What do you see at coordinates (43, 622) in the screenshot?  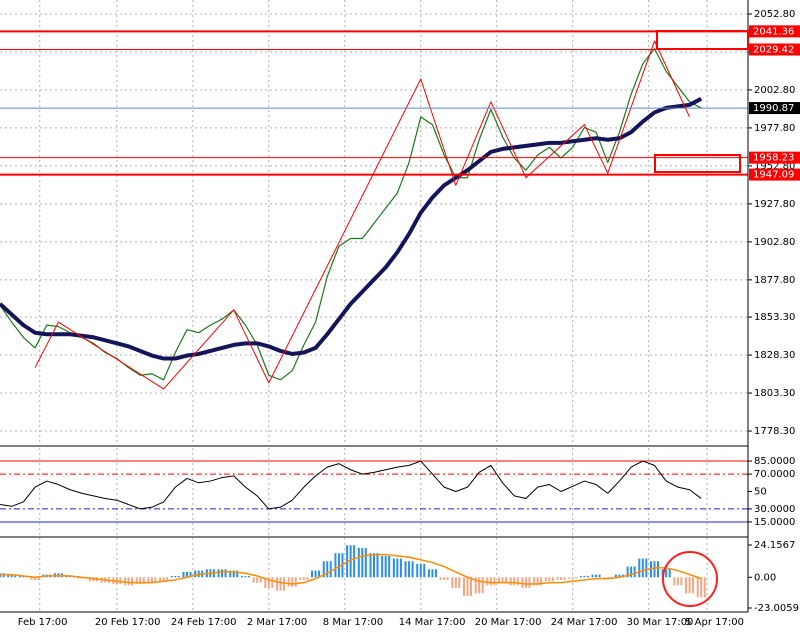 I see `x-tick-label: Feb 17:00` at bounding box center [43, 622].